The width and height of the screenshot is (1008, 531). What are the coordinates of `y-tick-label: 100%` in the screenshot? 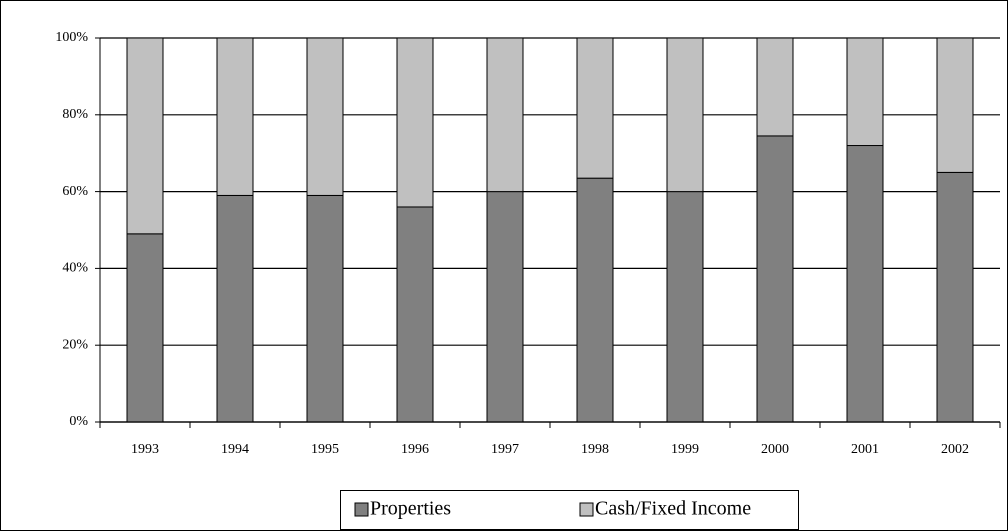 It's located at (71, 37).